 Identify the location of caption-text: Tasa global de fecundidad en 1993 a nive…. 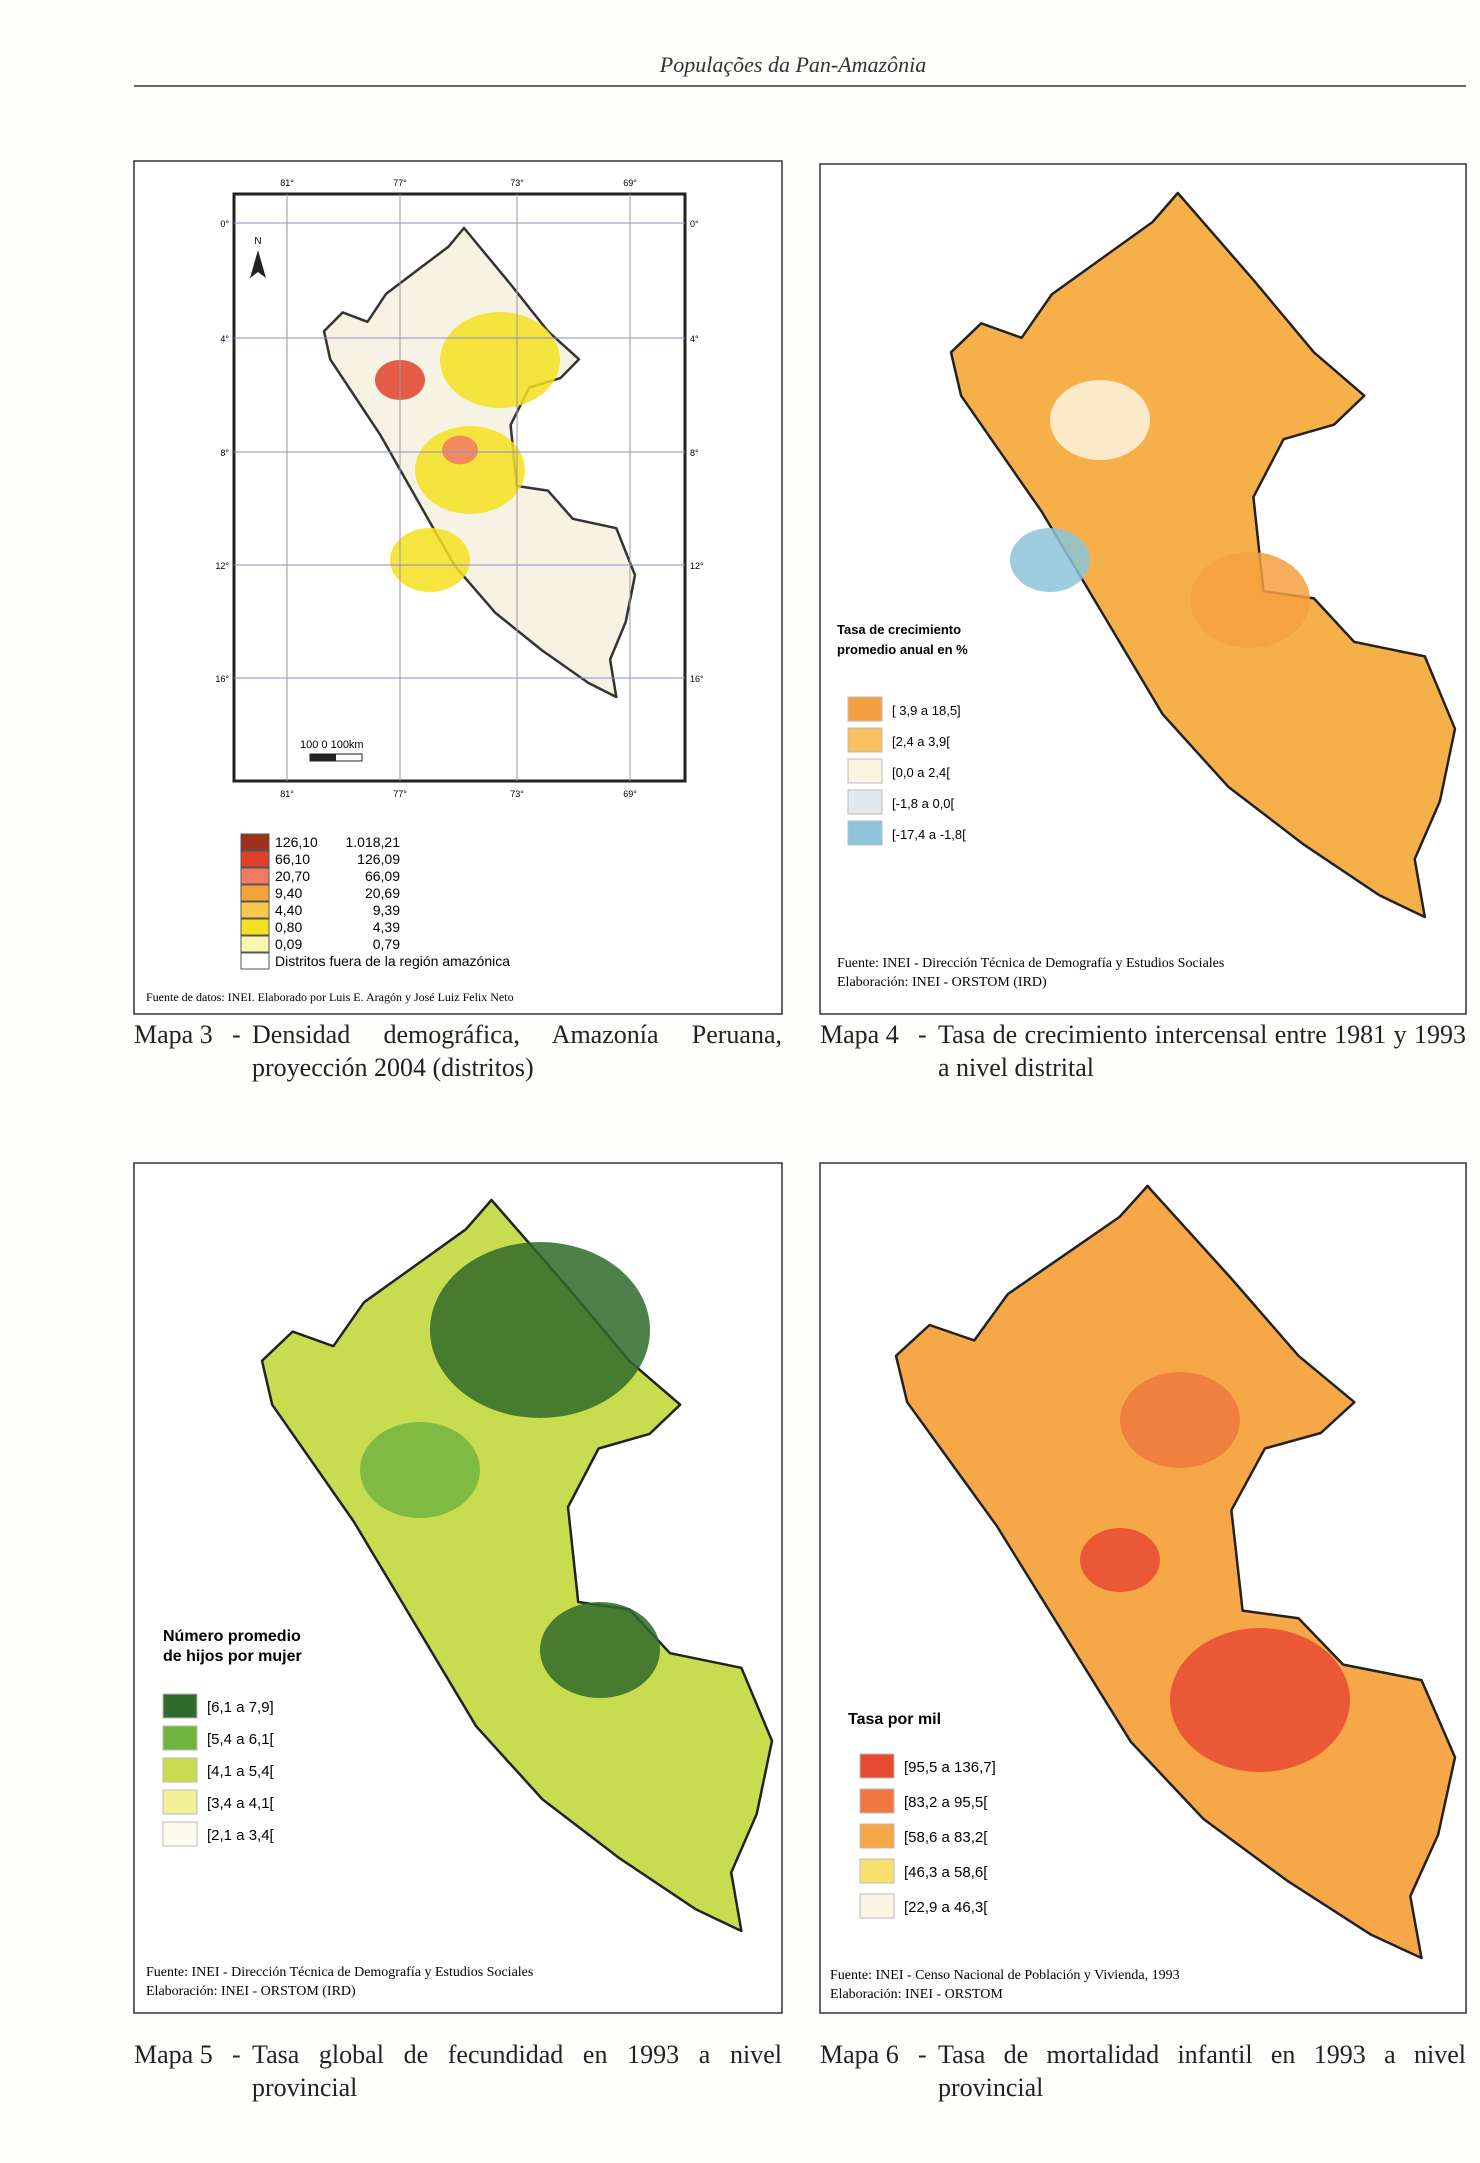
(517, 2071).